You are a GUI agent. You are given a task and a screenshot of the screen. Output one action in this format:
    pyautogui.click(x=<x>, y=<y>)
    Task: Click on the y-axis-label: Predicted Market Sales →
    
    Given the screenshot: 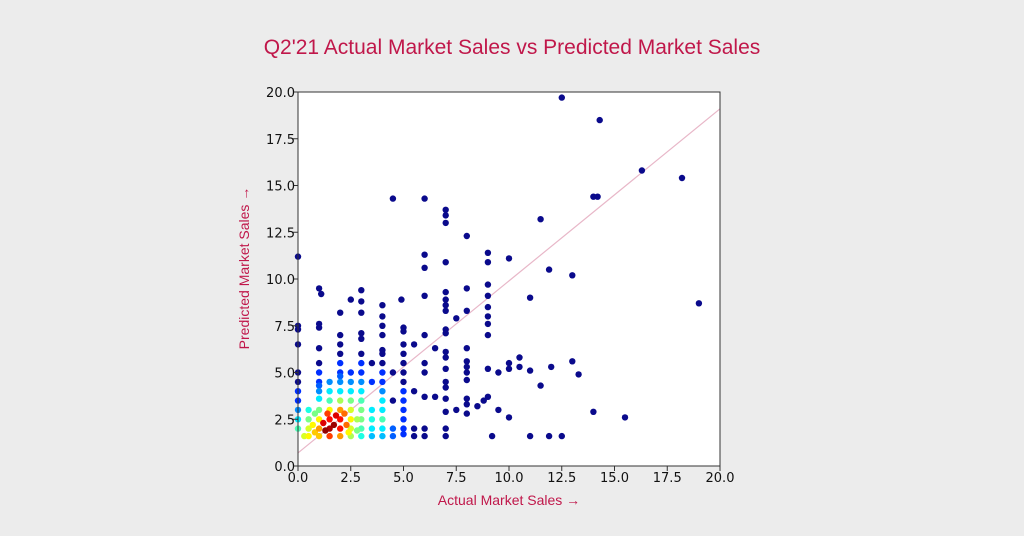 What is the action you would take?
    pyautogui.click(x=244, y=268)
    